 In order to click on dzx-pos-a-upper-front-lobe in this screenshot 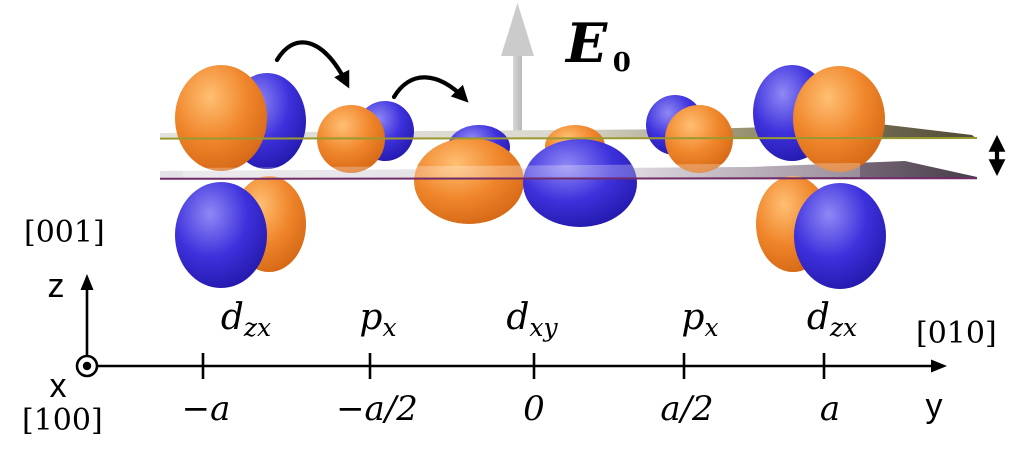, I will do `click(839, 119)`.